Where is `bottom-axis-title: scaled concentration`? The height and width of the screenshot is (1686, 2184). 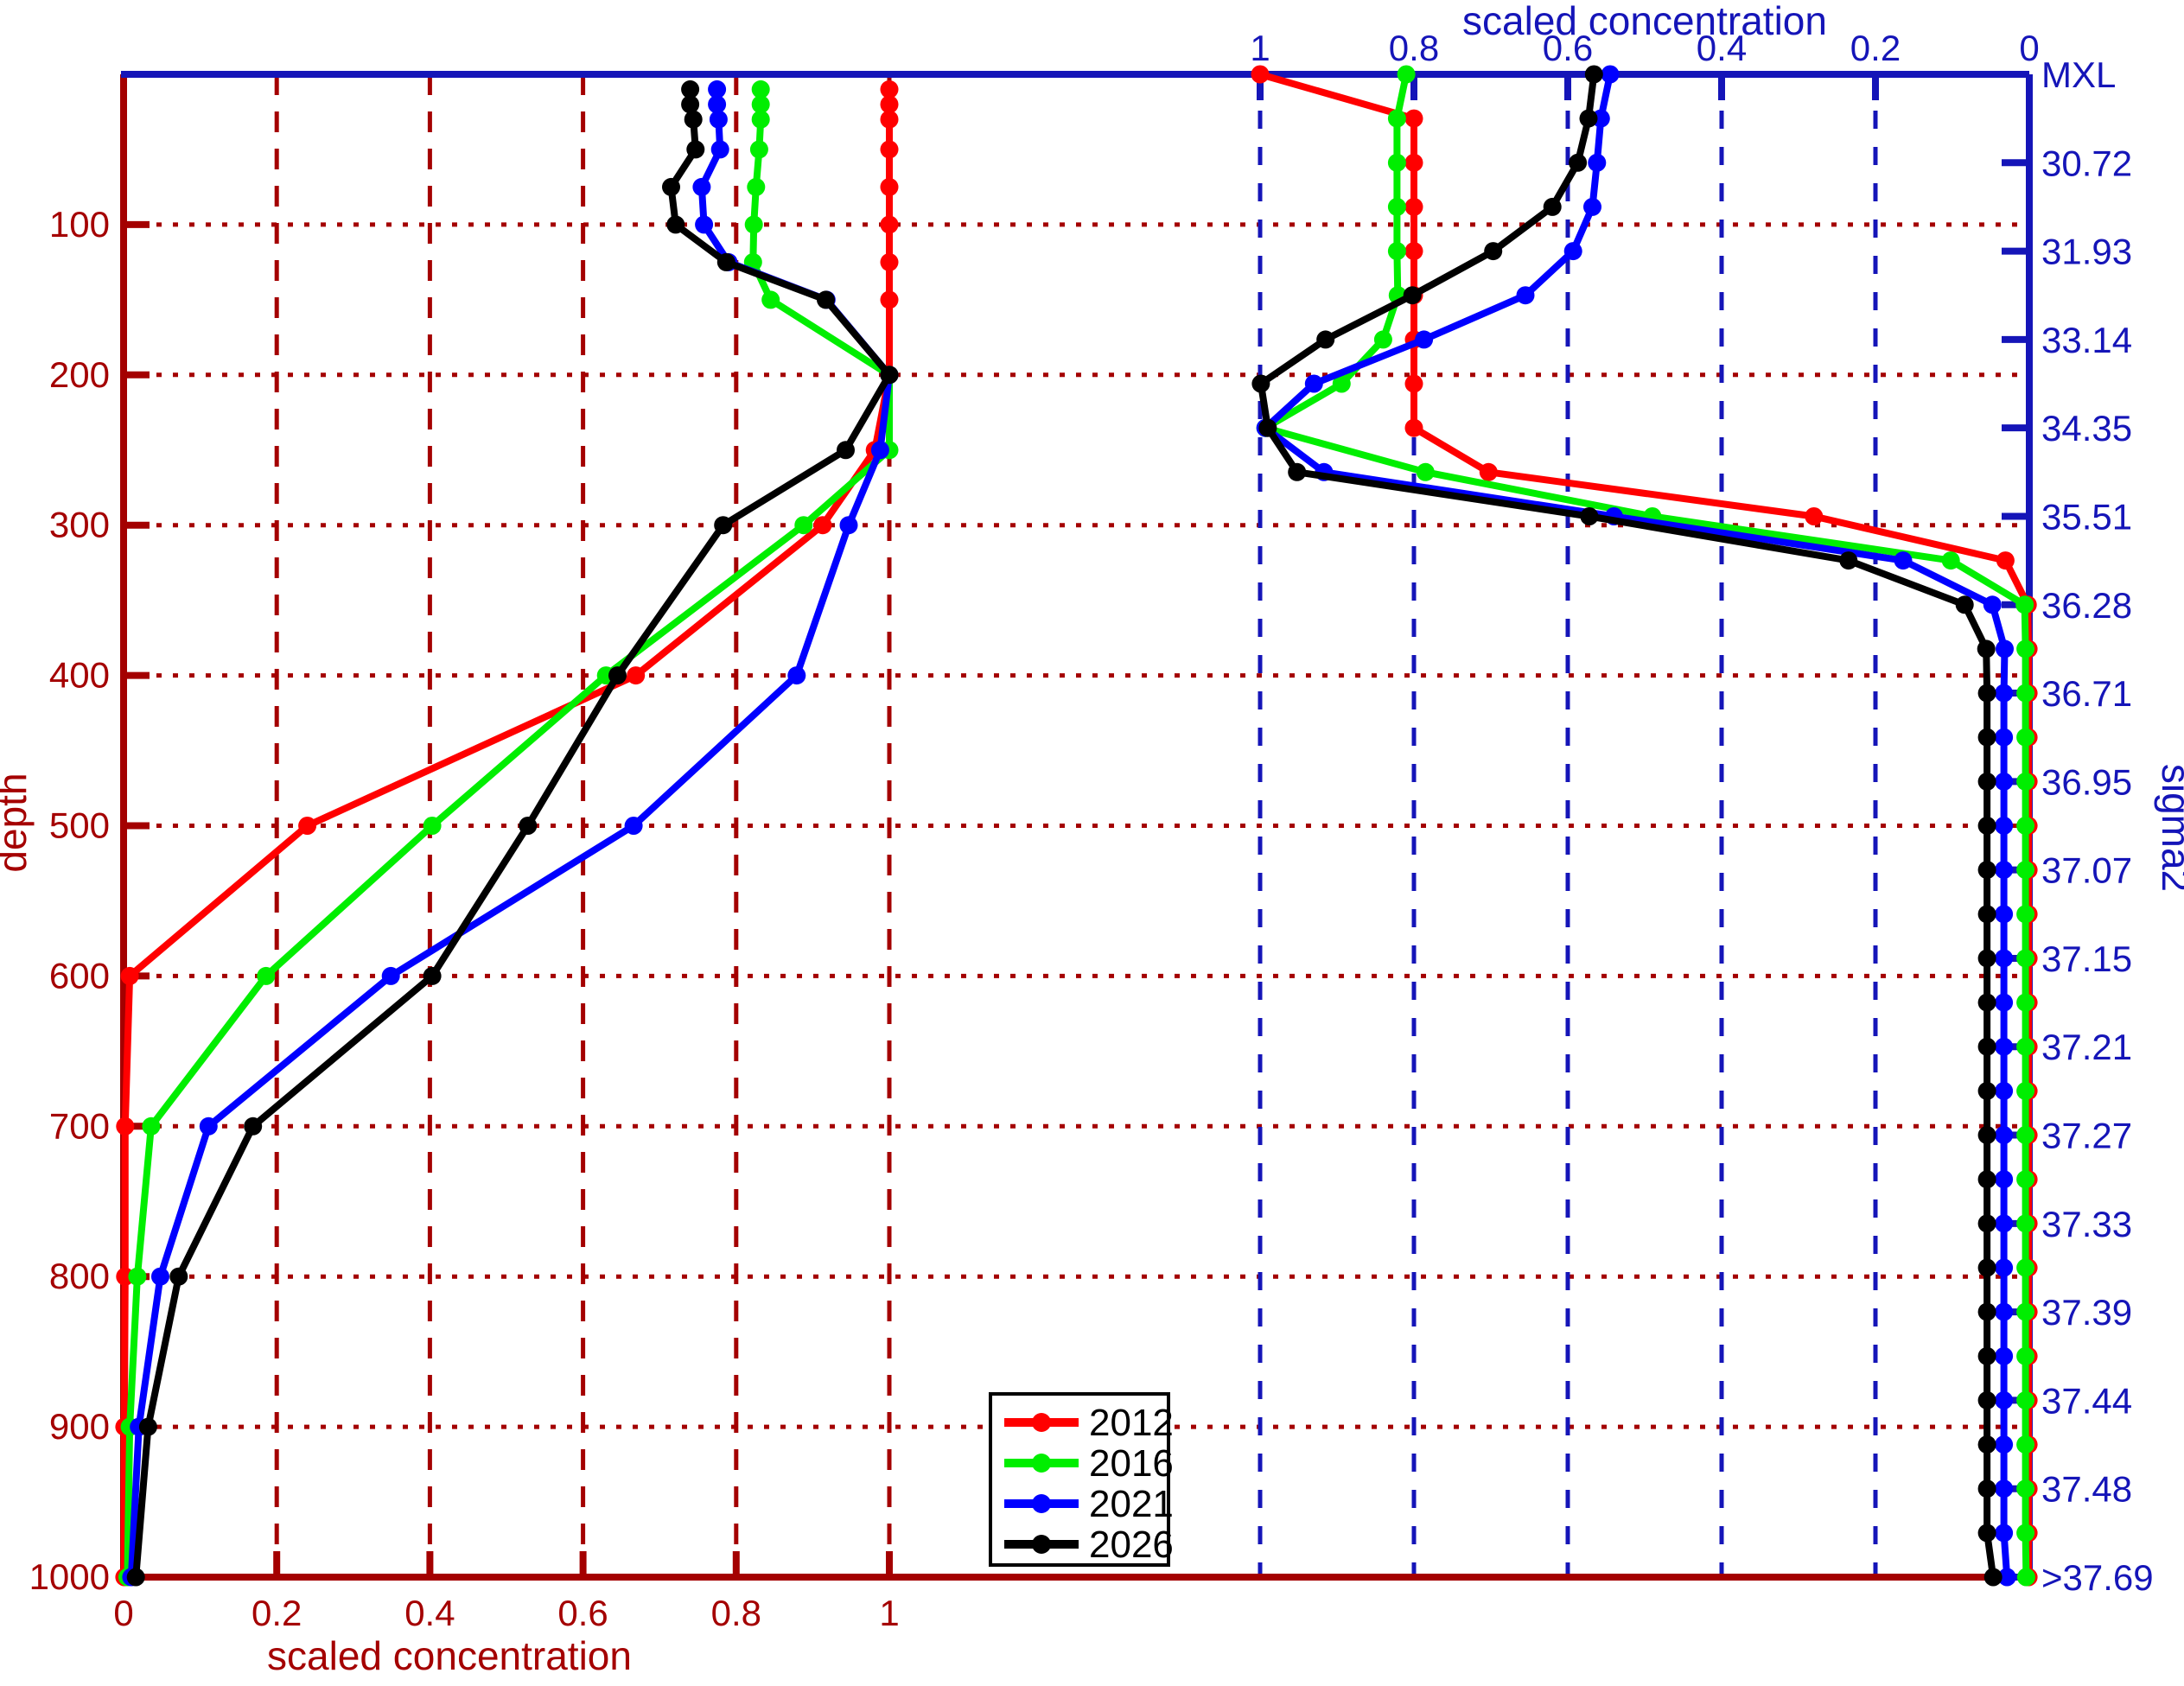 bottom-axis-title: scaled concentration is located at coordinates (450, 1656).